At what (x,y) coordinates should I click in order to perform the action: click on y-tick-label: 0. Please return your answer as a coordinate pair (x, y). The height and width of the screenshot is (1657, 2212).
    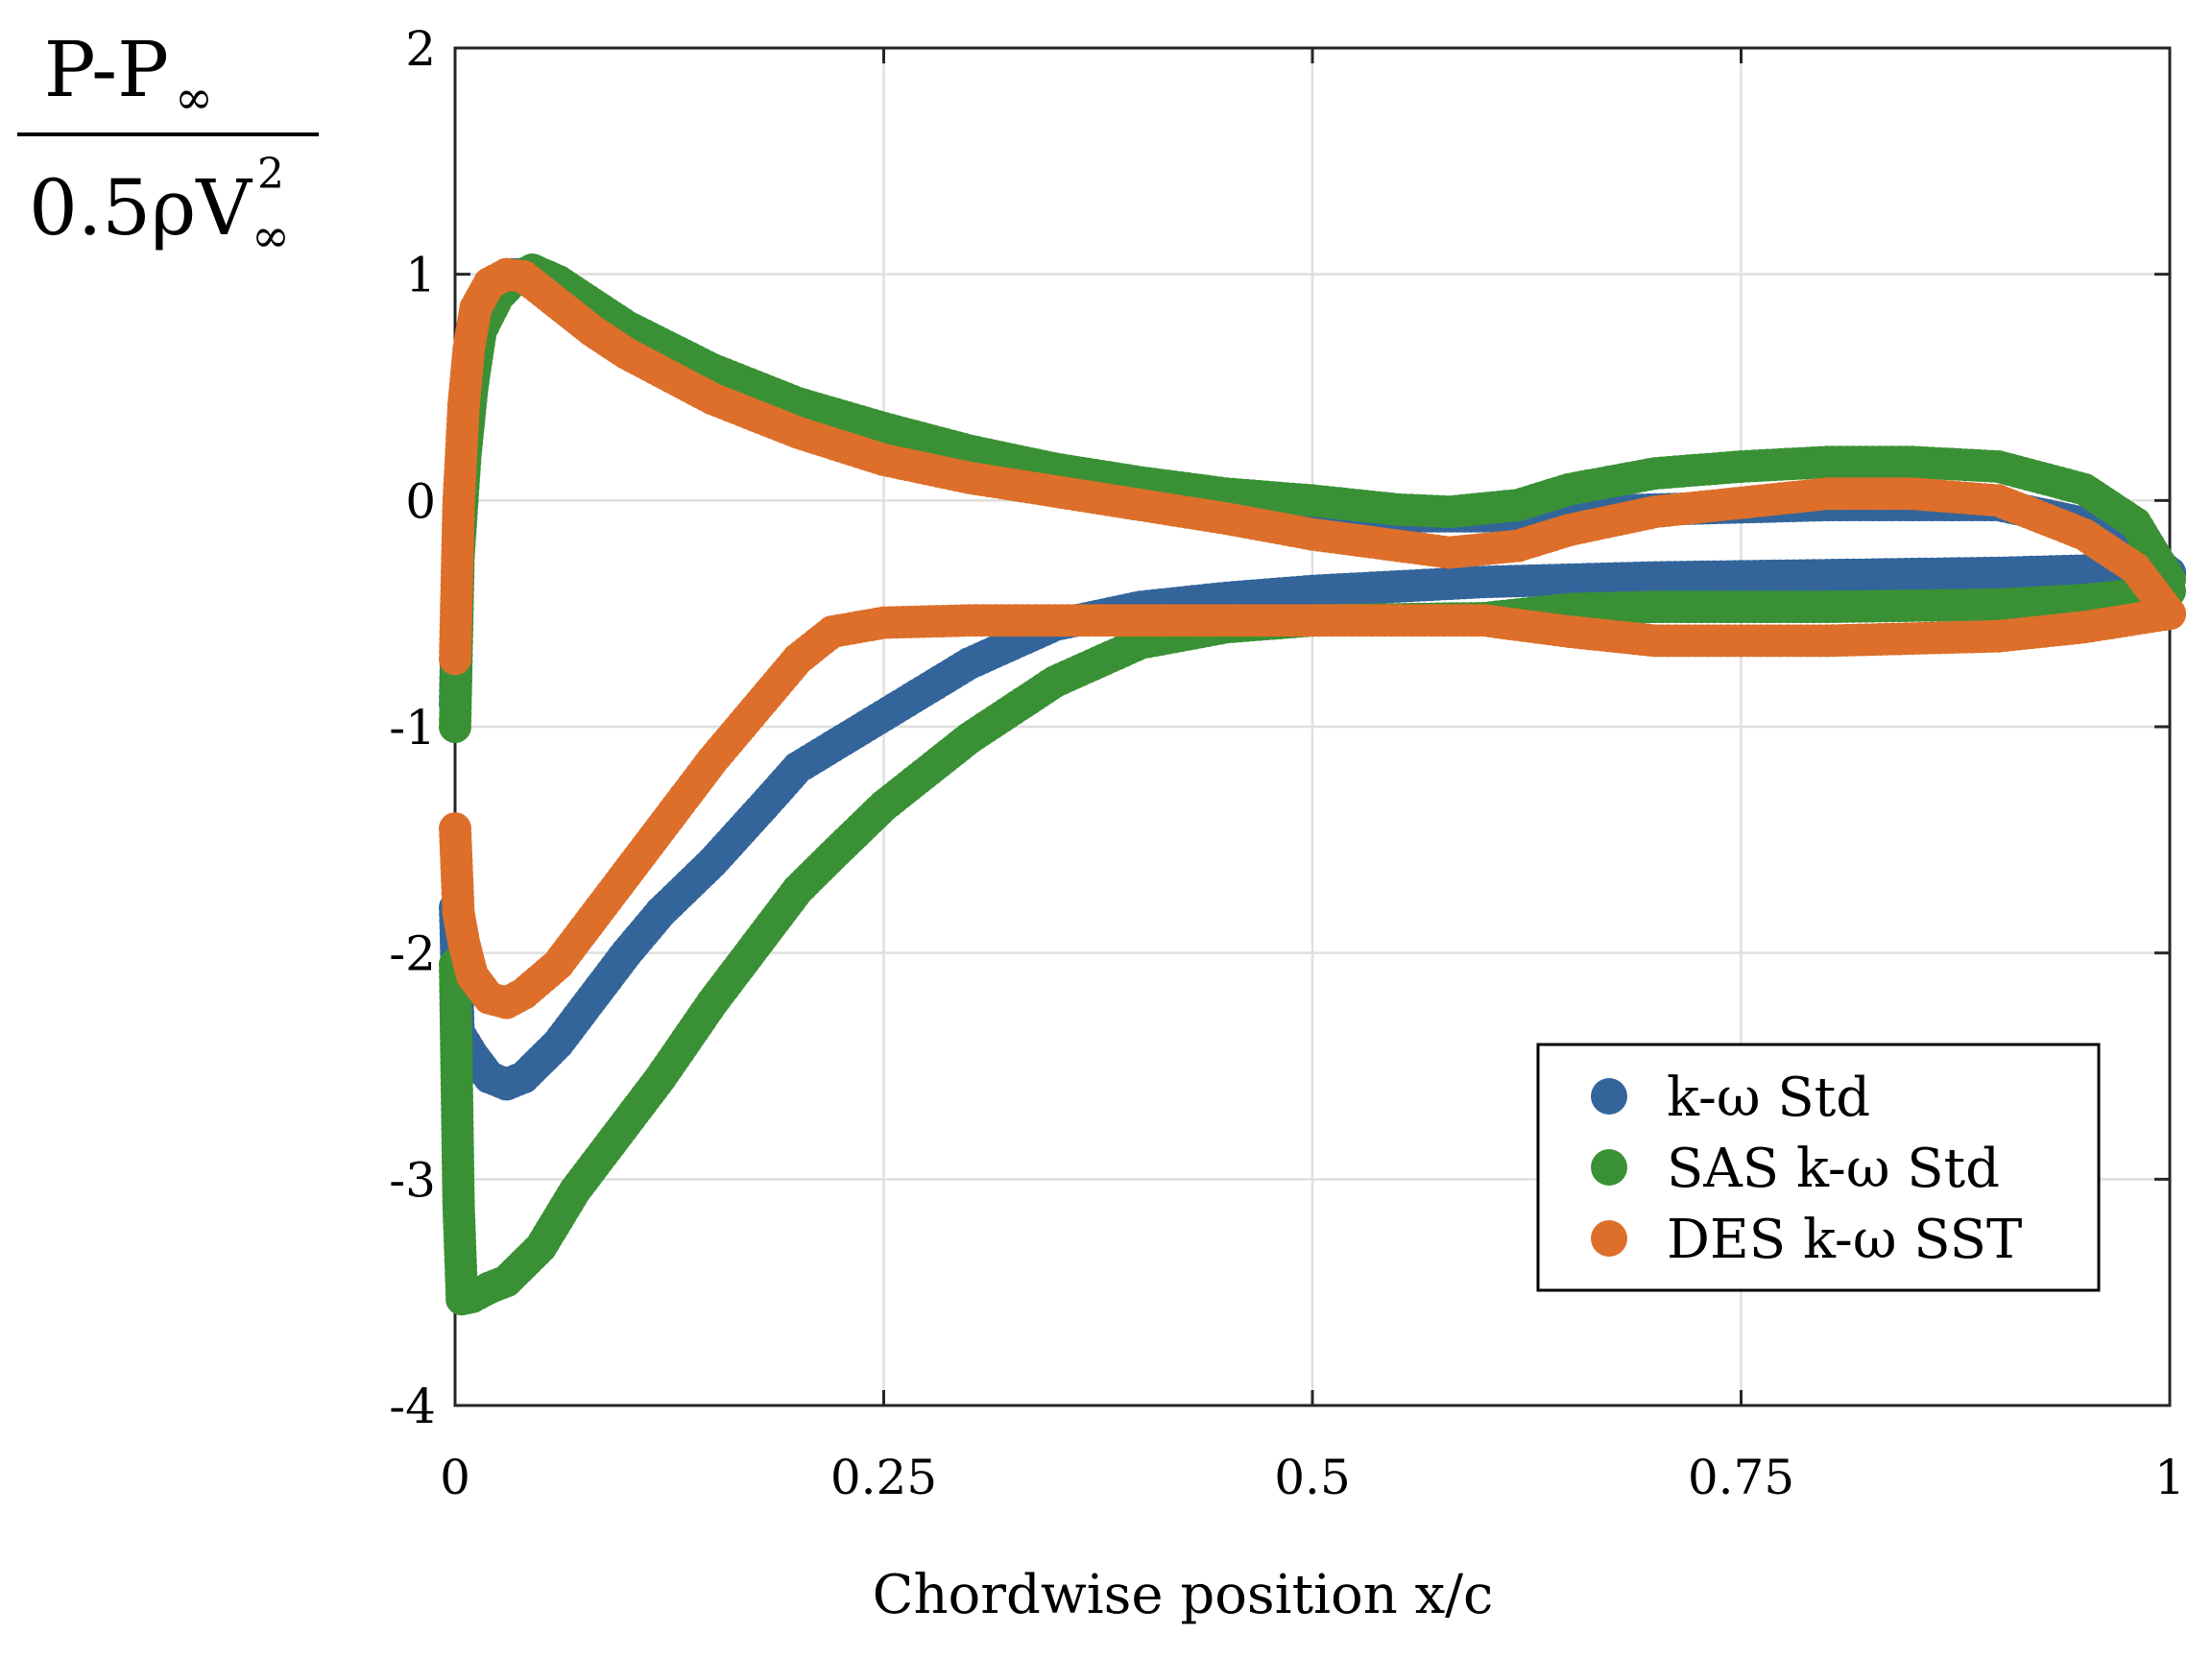
    Looking at the image, I should click on (420, 501).